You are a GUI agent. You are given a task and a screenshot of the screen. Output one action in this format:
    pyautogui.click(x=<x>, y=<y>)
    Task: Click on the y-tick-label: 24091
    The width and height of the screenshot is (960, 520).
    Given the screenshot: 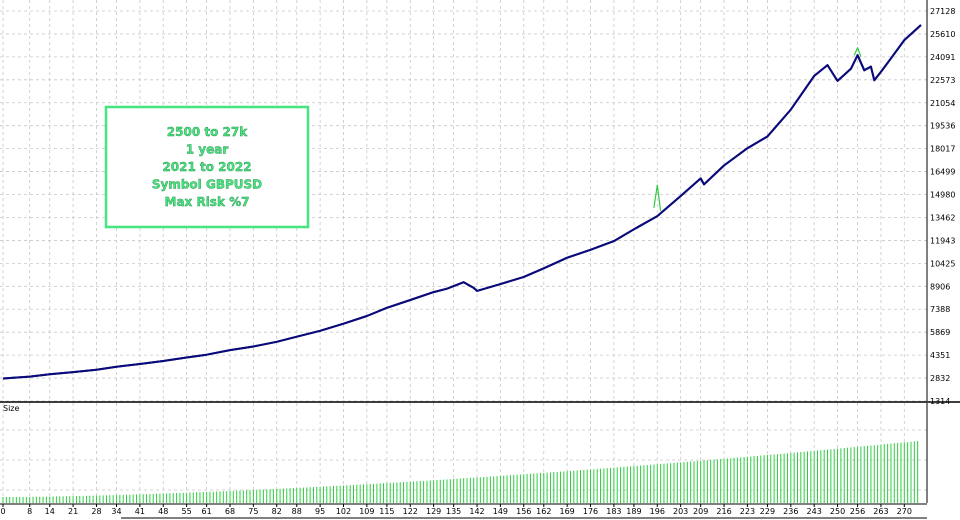 What is the action you would take?
    pyautogui.click(x=942, y=57)
    